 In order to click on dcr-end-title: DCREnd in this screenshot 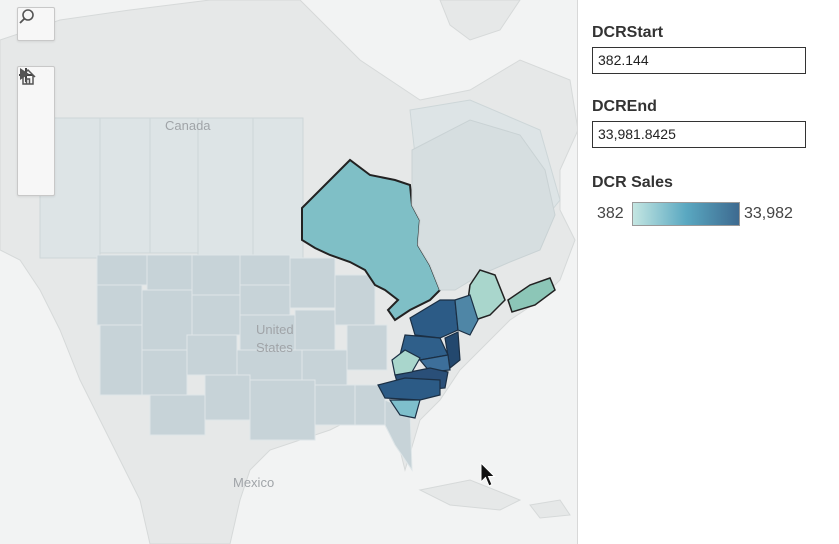, I will do `click(624, 106)`.